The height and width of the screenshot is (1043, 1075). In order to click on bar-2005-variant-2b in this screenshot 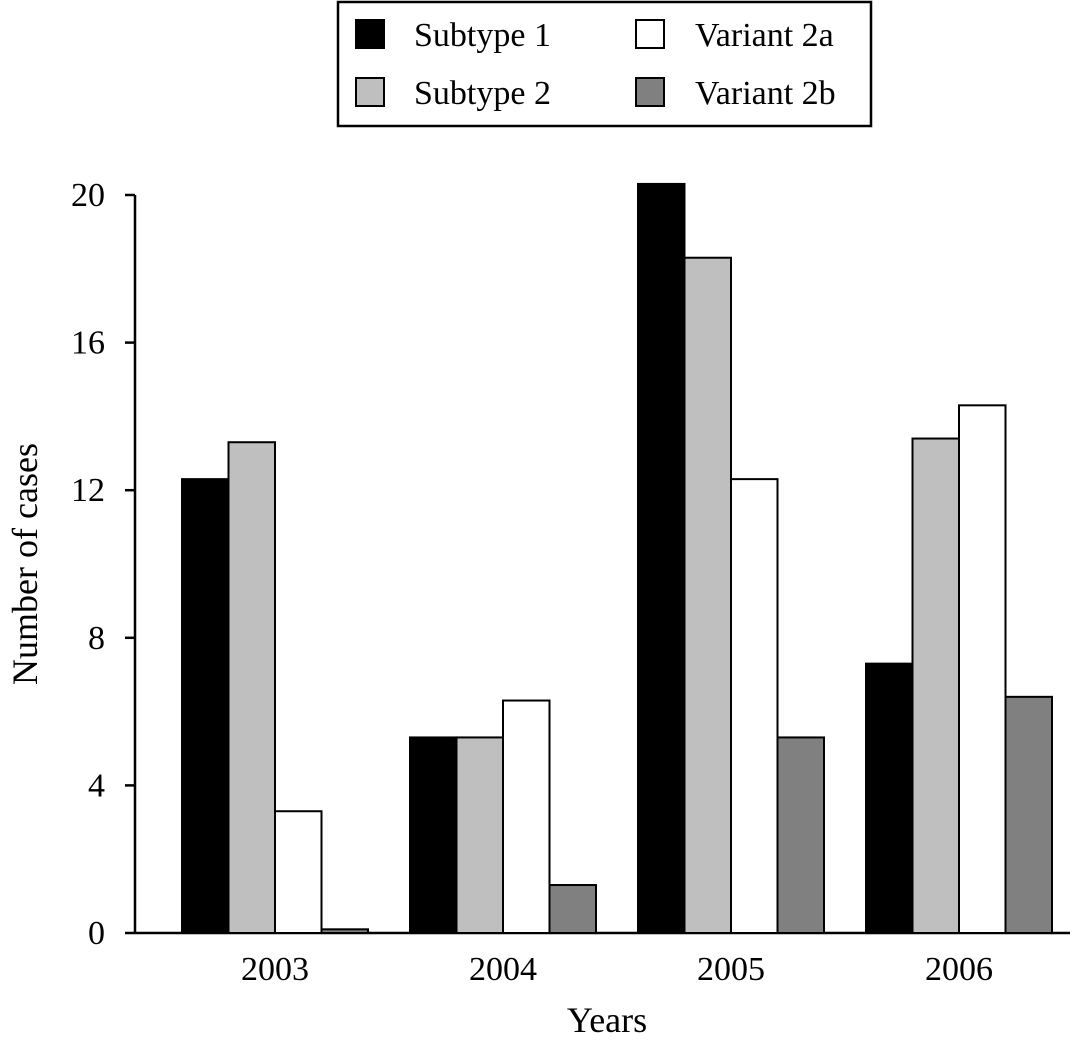, I will do `click(800, 835)`.